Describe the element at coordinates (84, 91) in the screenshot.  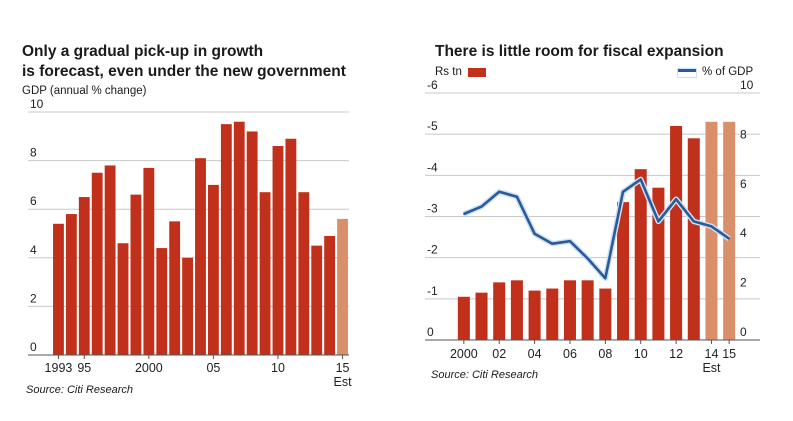
I see `chart1-ylabel: GDP (annual % change)` at that location.